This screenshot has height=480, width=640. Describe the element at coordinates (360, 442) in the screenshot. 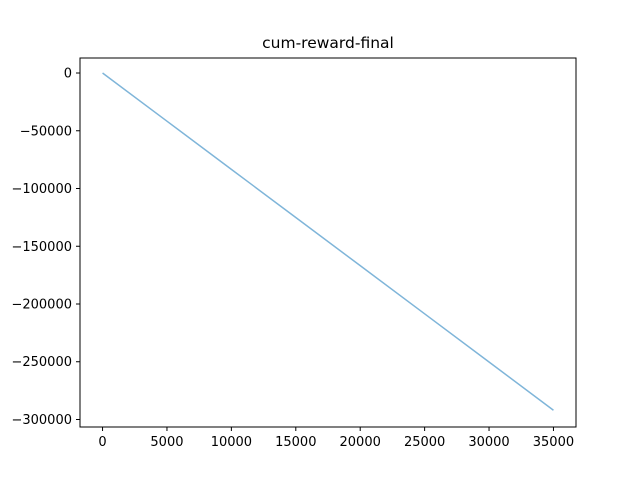

I see `x-tick-label: 20000` at that location.